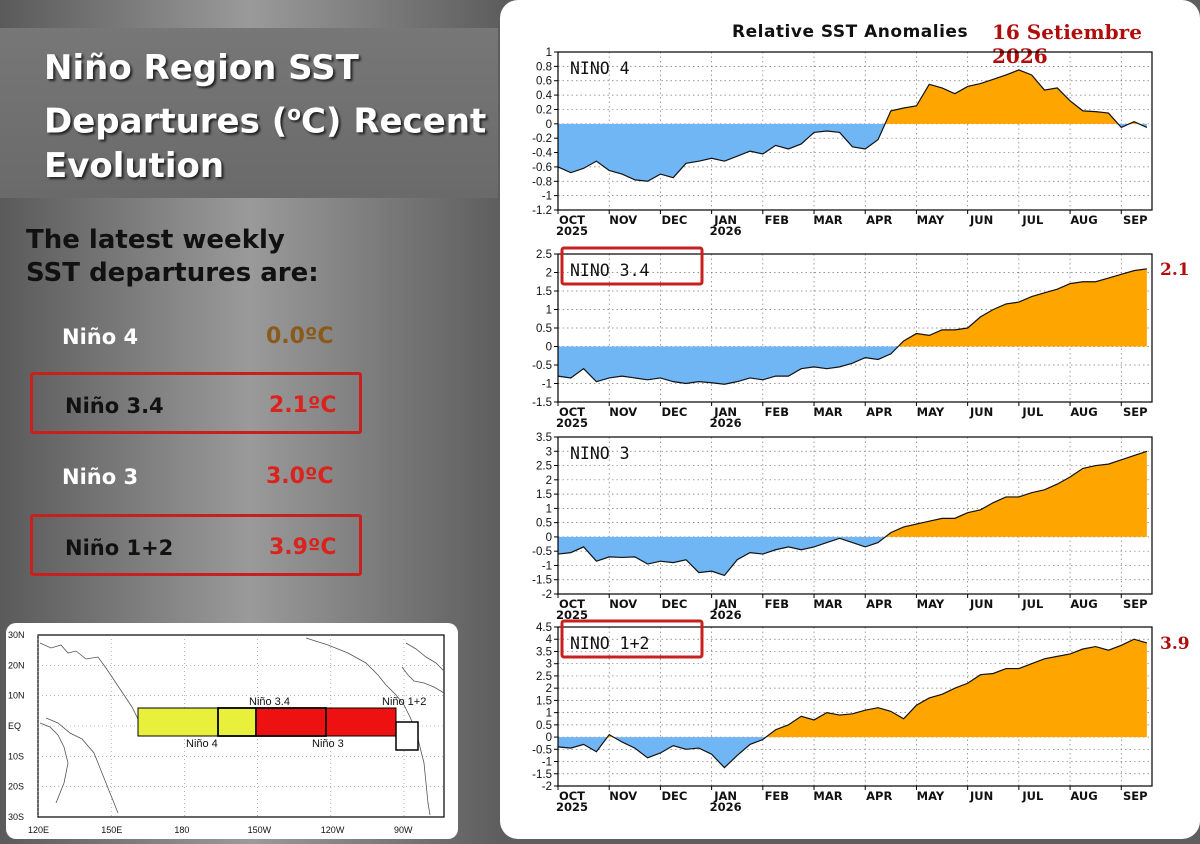 This screenshot has width=1200, height=844. I want to click on x-year-label: 2025, so click(572, 807).